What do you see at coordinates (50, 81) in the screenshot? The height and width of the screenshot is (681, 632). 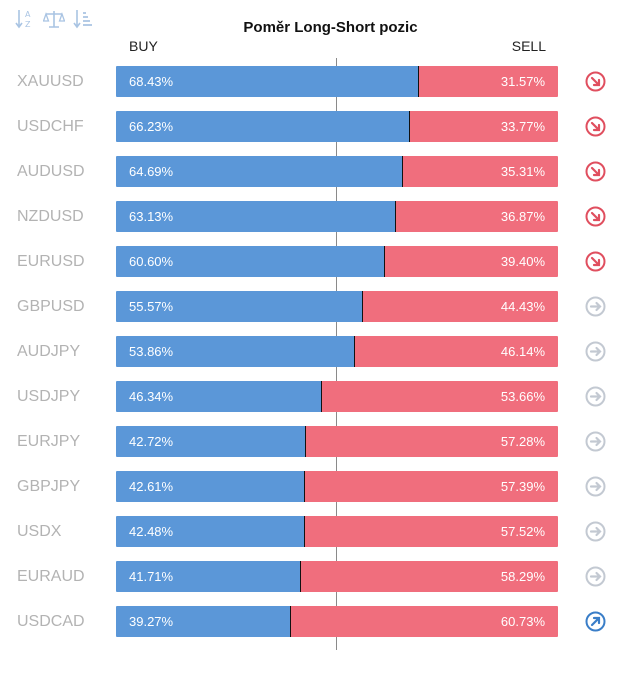 I see `currency-pair-label: XAUUSD` at bounding box center [50, 81].